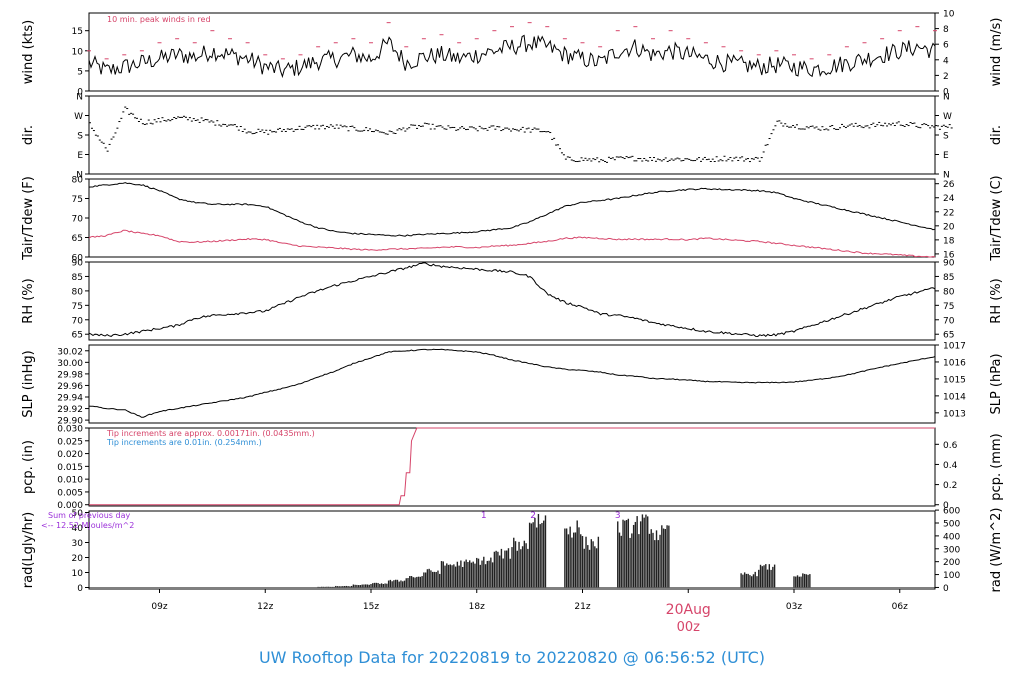 Image resolution: width=1024 pixels, height=700 pixels. I want to click on panel-rh: 65 70 75 80 85 90 65 70 75 80 85 90 RH (%) RH (%), so click(512, 300).